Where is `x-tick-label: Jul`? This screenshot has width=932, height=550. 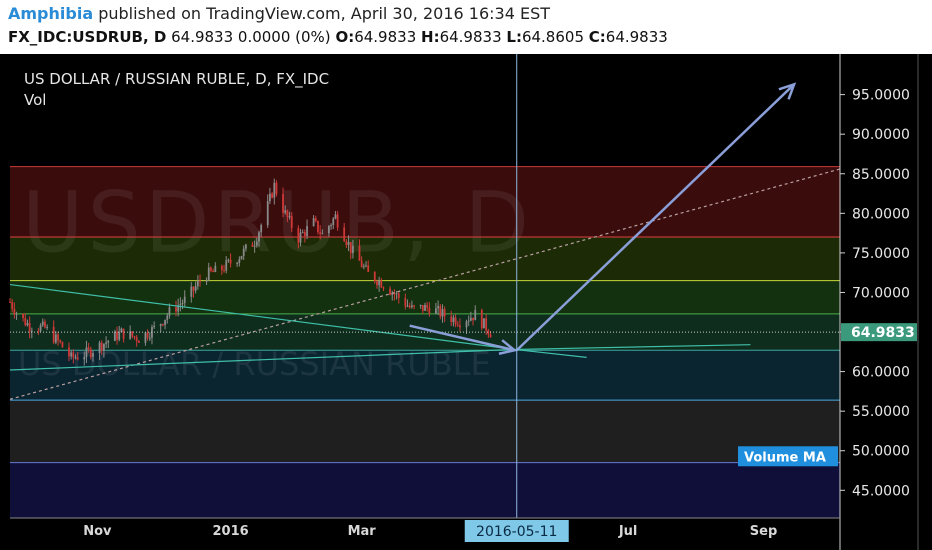
x-tick-label: Jul is located at coordinates (628, 531).